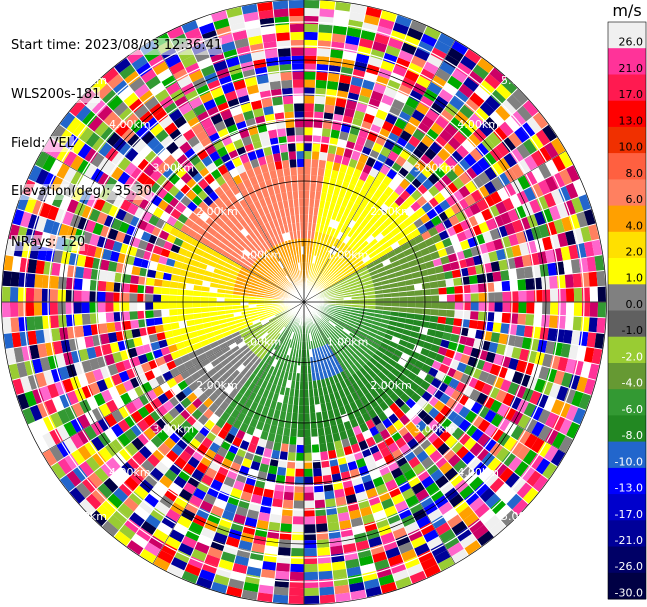  What do you see at coordinates (635, 173) in the screenshot?
I see `colorbar-tick-label: 8.0` at bounding box center [635, 173].